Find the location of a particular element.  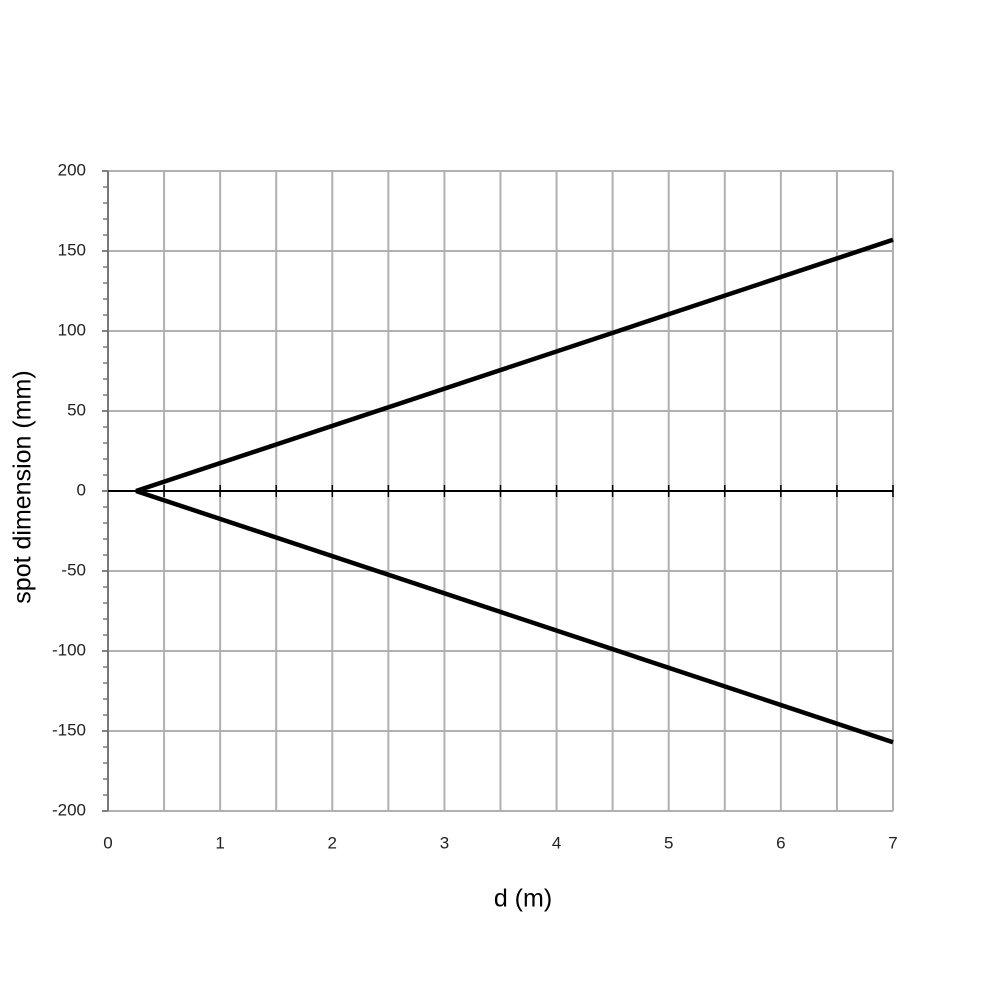

y-tick-label: 0 is located at coordinates (81, 489).